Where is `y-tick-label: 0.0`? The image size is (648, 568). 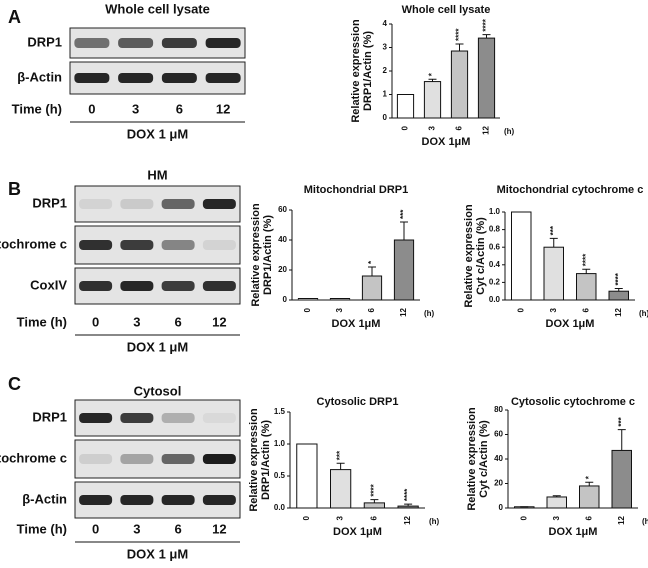
y-tick-label: 0.0 is located at coordinates (495, 299).